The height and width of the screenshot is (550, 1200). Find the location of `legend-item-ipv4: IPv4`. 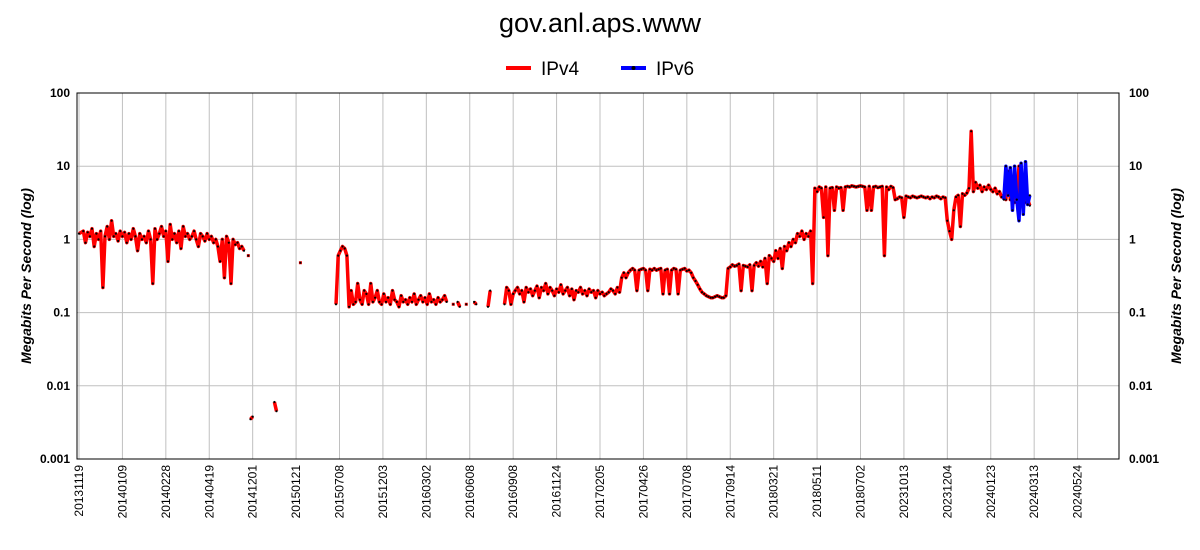

legend-item-ipv4: IPv4 is located at coordinates (542, 69).